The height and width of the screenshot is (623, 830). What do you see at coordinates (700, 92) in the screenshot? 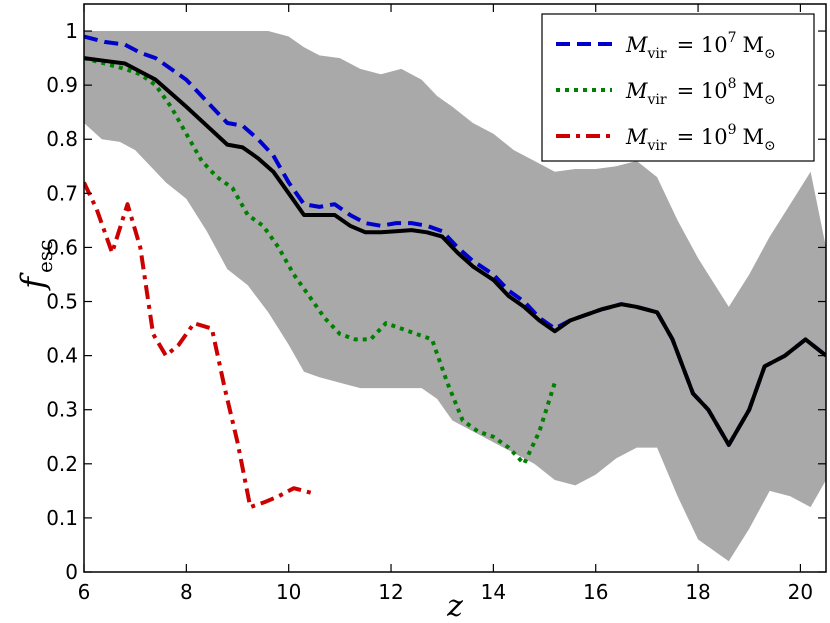
I see `legend-label-1: Mvir = 108 M⊙` at bounding box center [700, 92].